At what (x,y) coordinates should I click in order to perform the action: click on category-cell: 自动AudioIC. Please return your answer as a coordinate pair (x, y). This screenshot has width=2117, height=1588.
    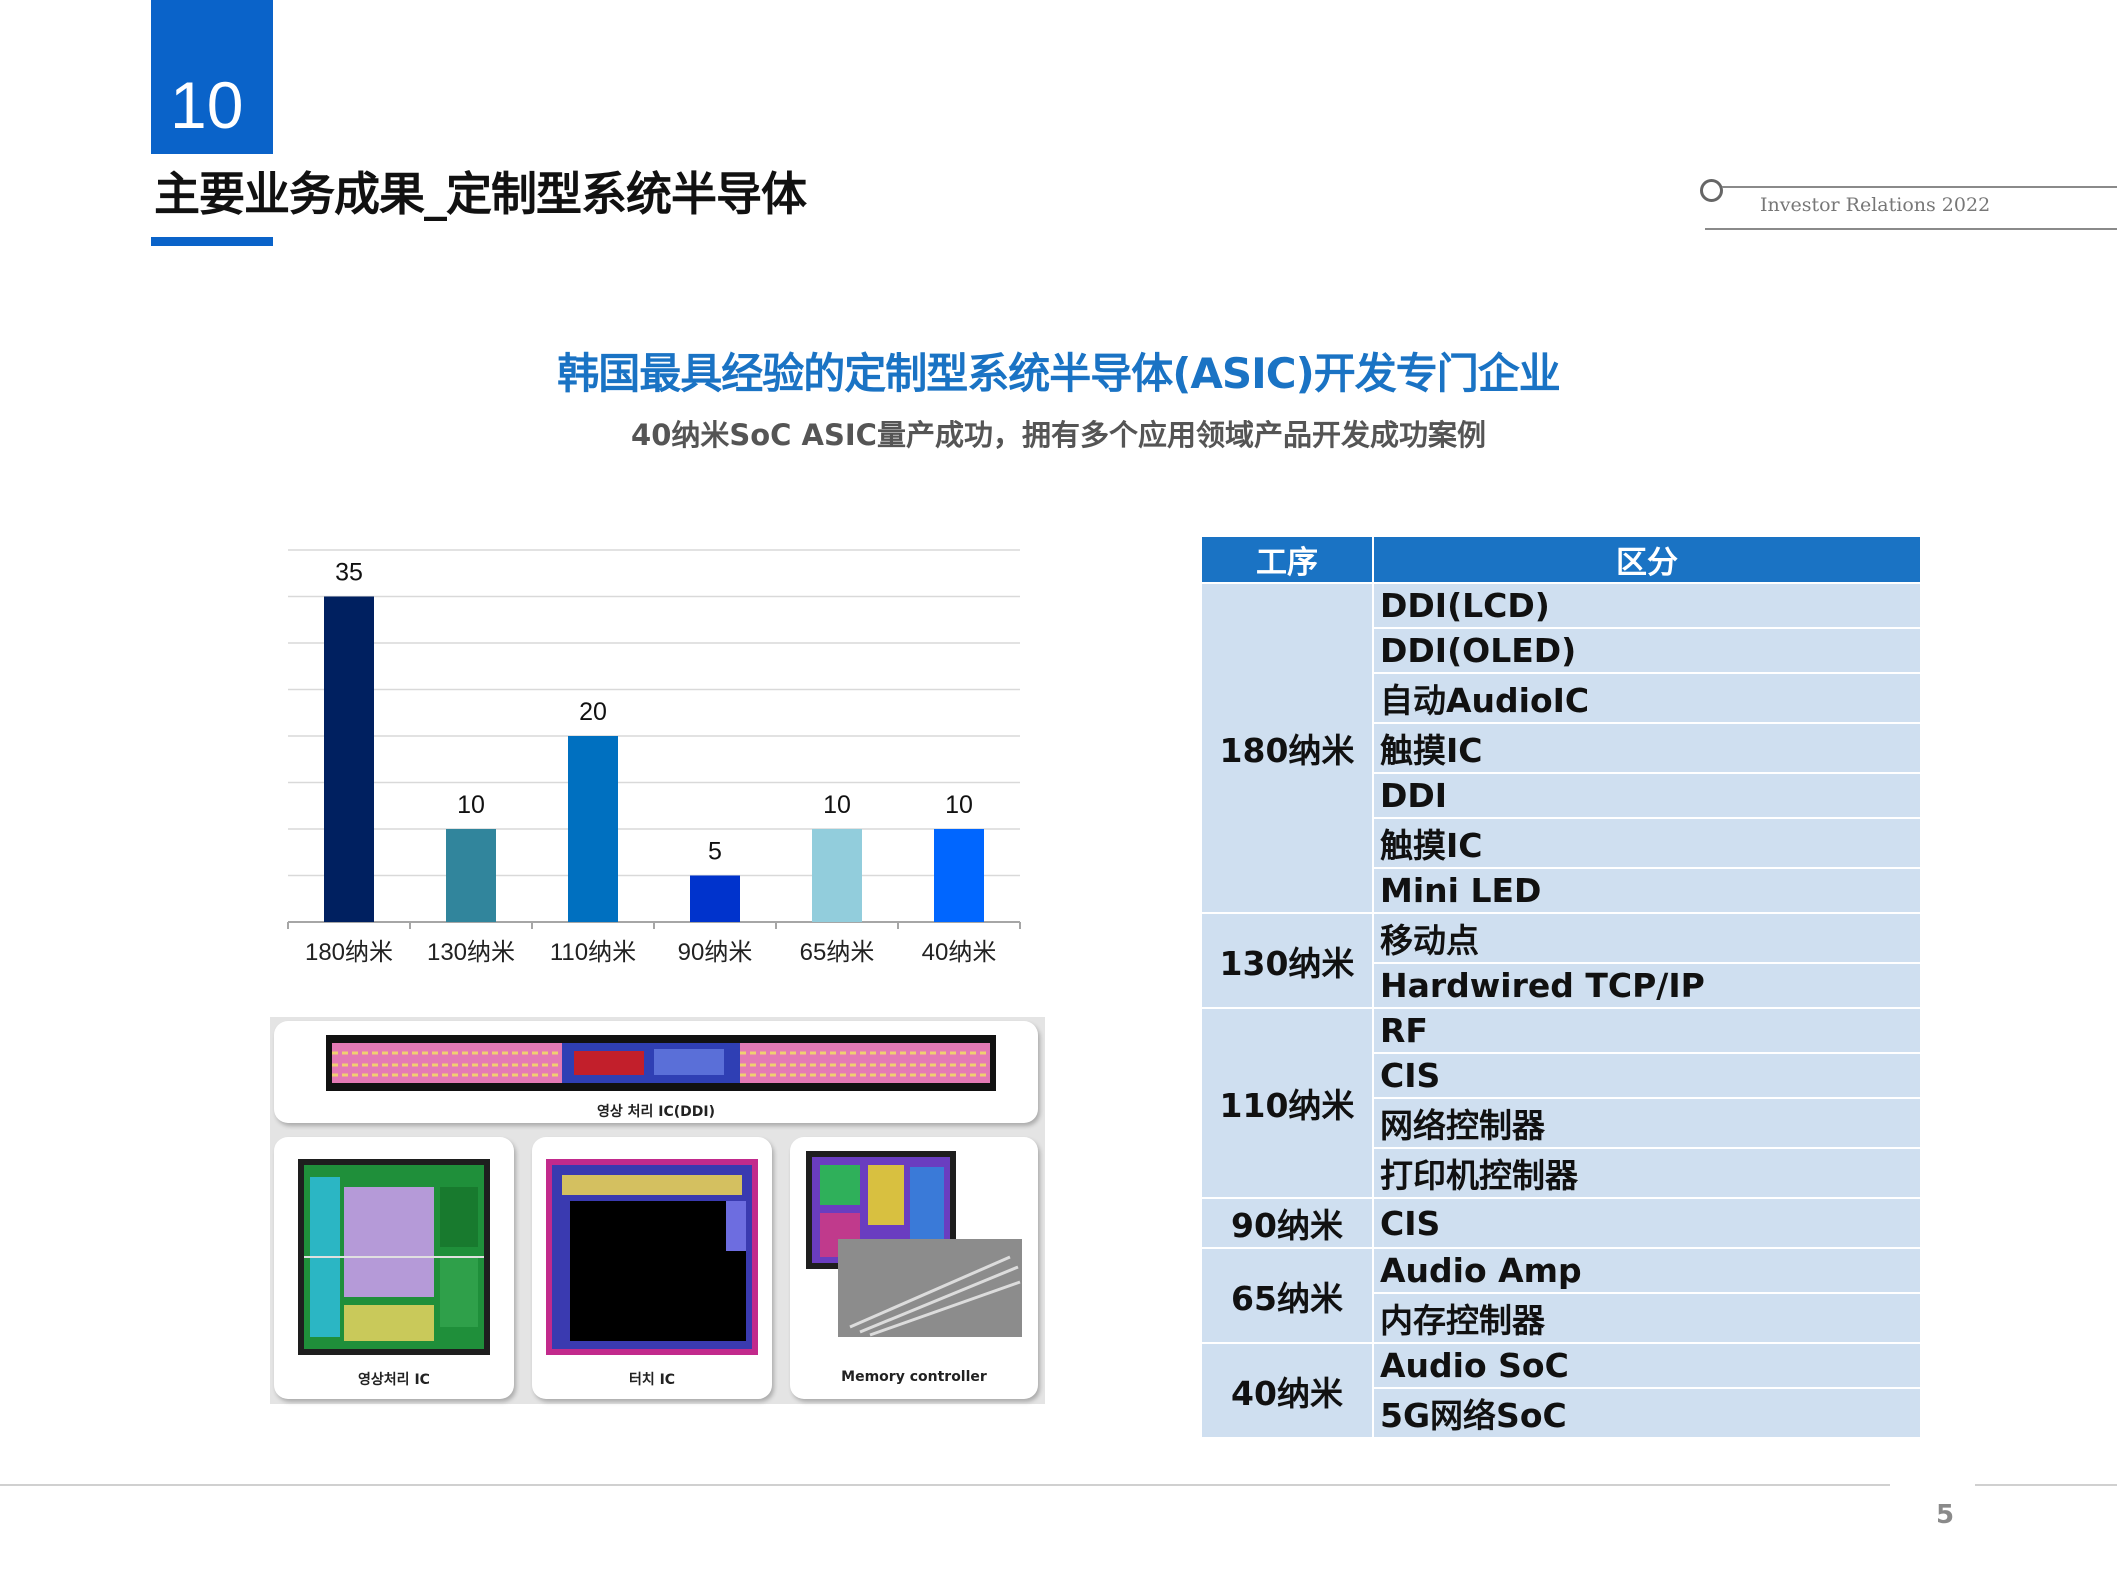
    Looking at the image, I should click on (1647, 698).